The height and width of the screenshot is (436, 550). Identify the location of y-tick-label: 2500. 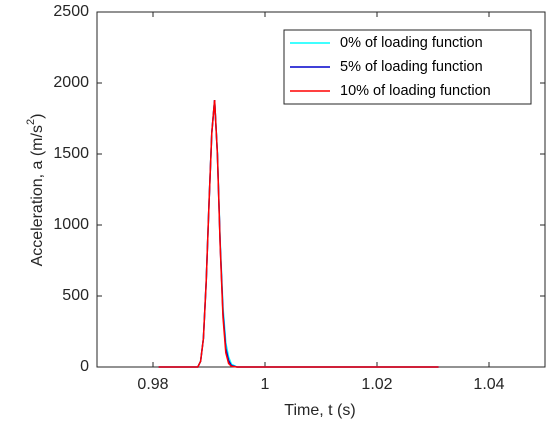
(71, 11).